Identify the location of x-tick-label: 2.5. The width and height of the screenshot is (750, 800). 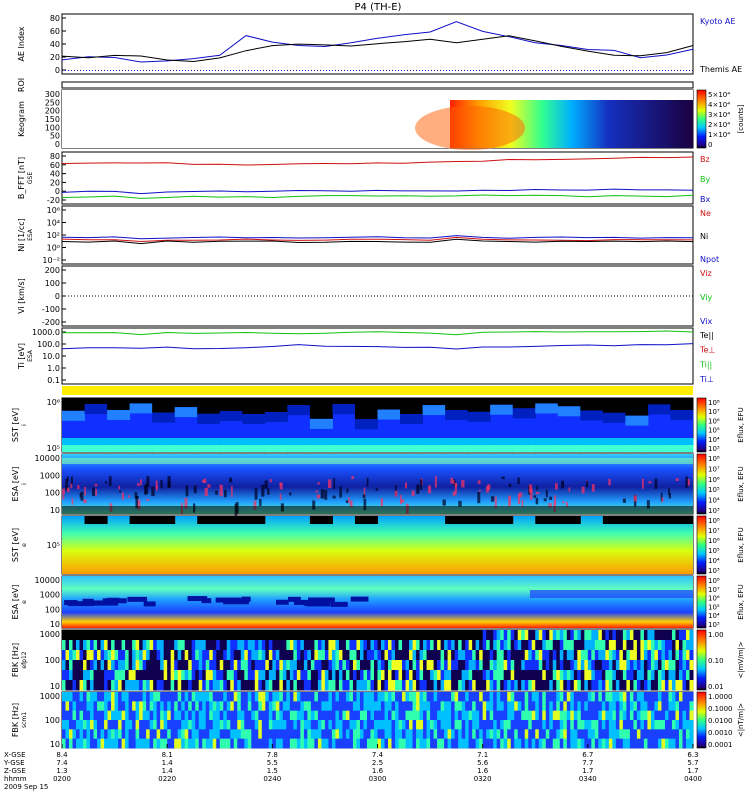
(377, 763).